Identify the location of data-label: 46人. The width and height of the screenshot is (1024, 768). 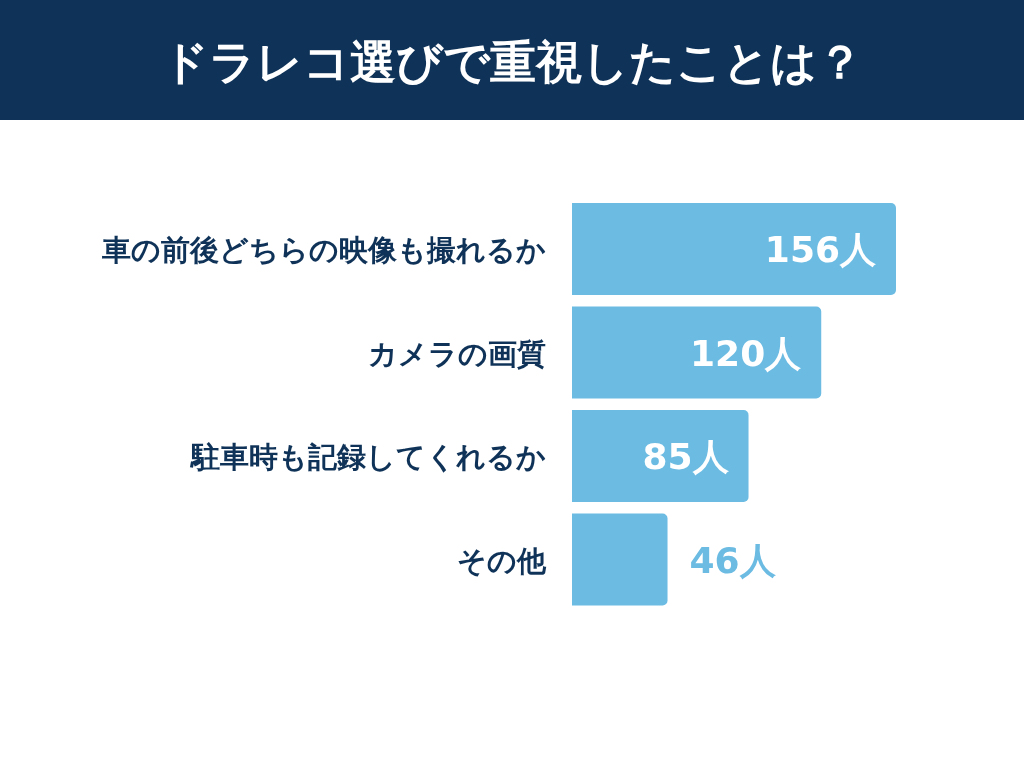
(732, 560).